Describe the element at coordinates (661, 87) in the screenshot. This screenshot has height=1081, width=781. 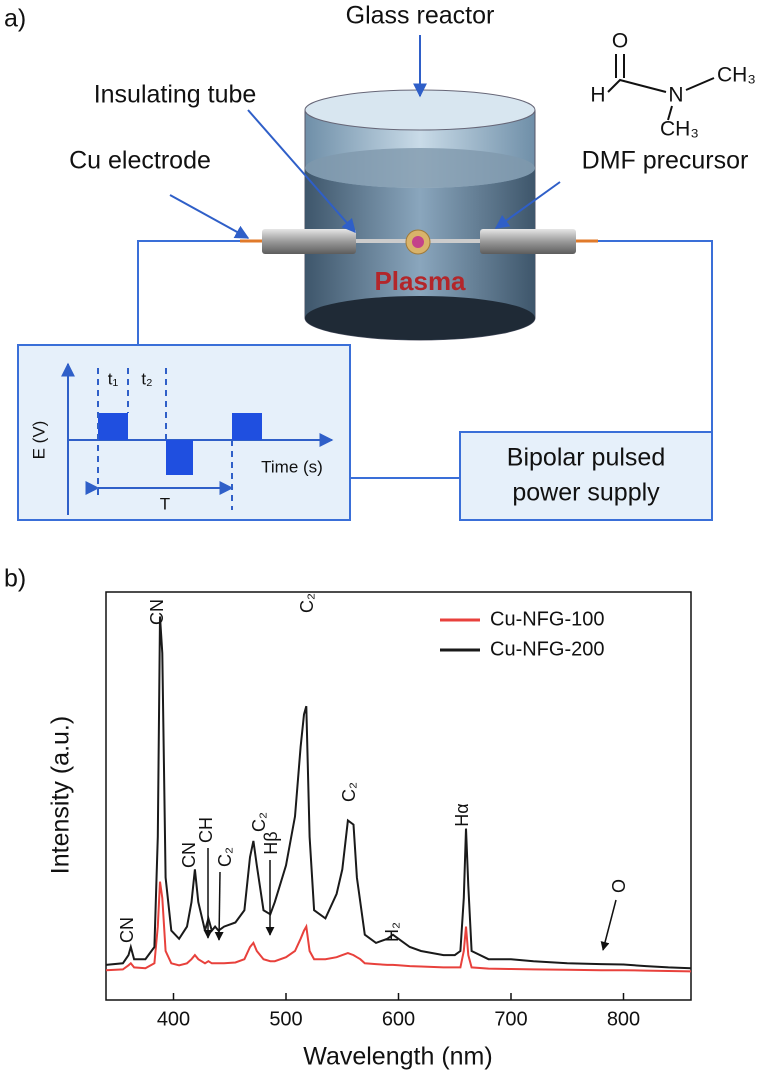
I see `bond` at that location.